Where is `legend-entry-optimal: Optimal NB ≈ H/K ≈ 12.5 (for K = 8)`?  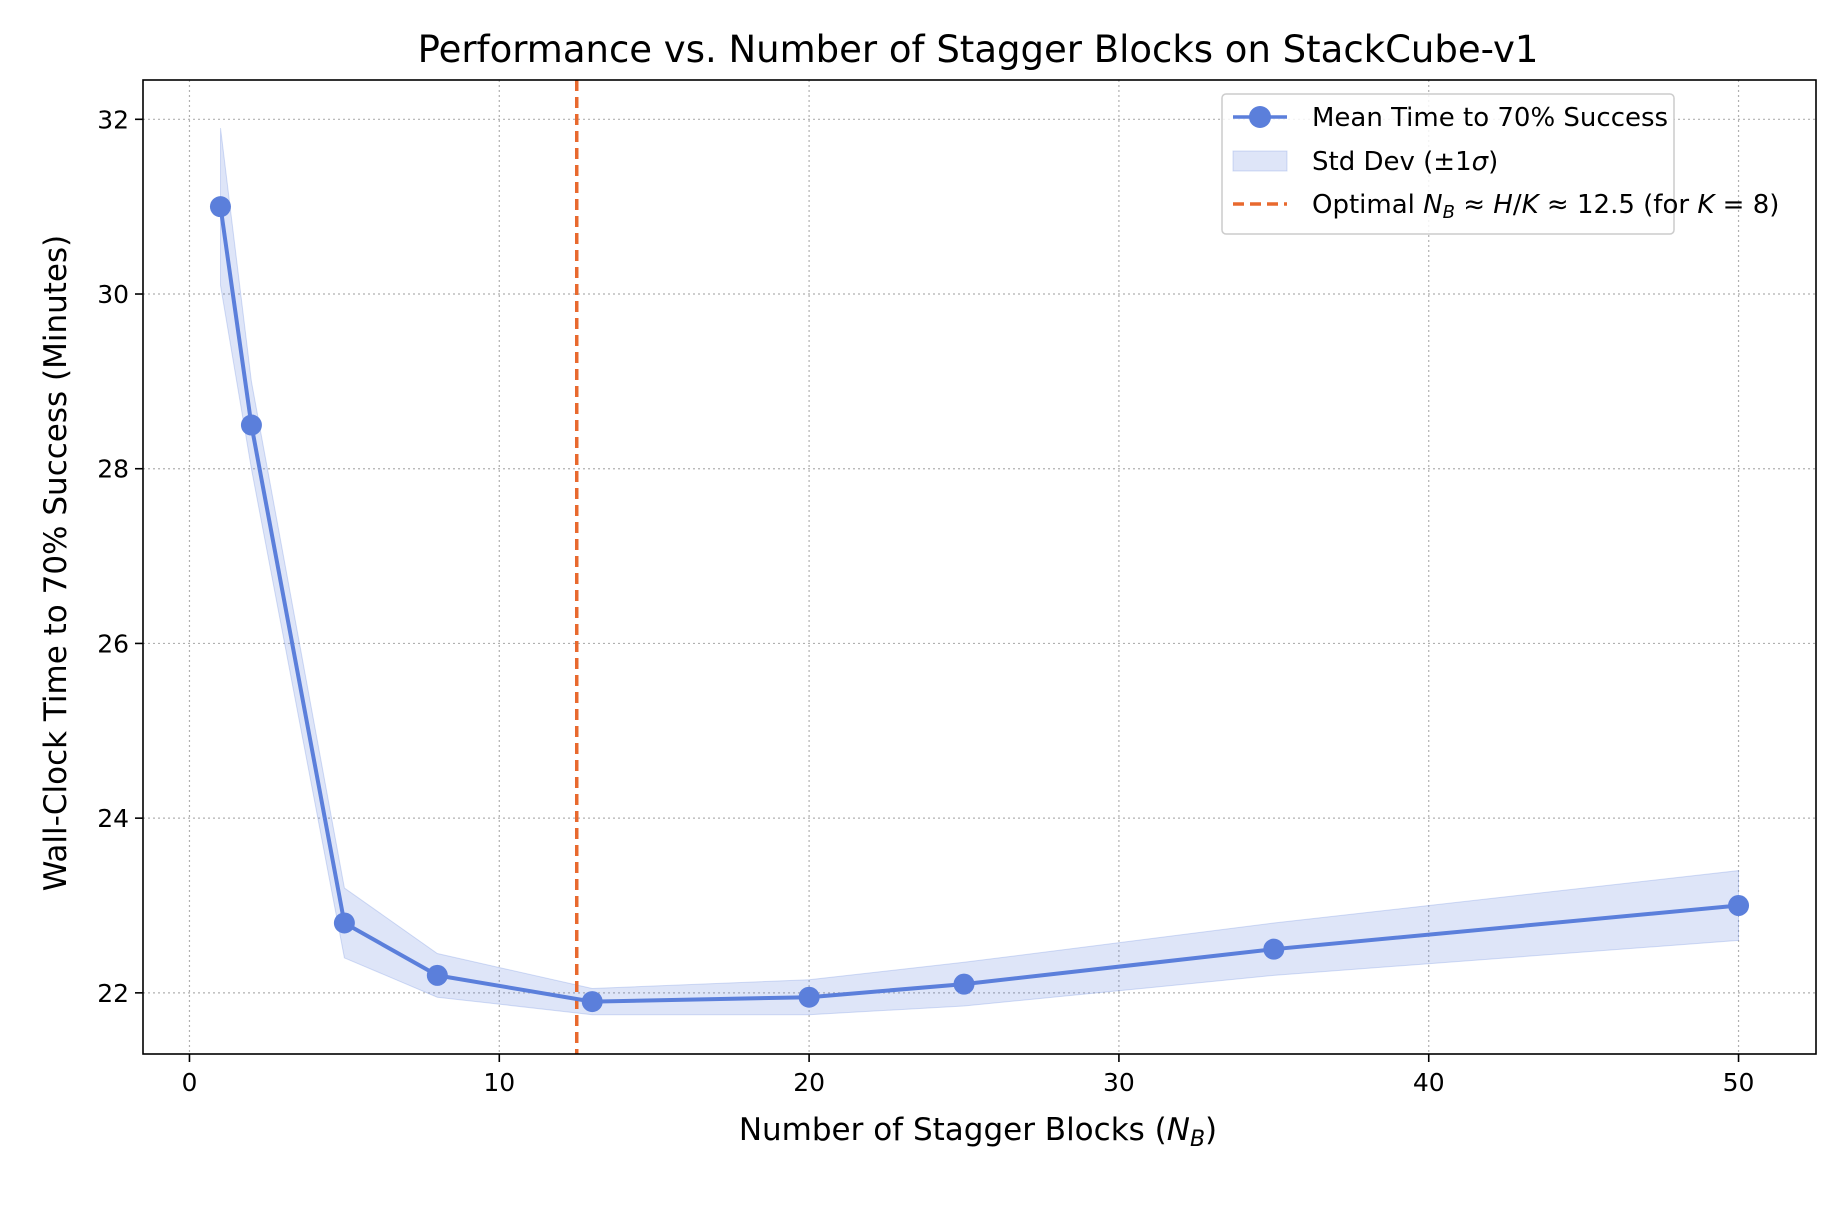
legend-entry-optimal: Optimal NB ≈ H/K ≈ 12.5 (for K = 8) is located at coordinates (1545, 206).